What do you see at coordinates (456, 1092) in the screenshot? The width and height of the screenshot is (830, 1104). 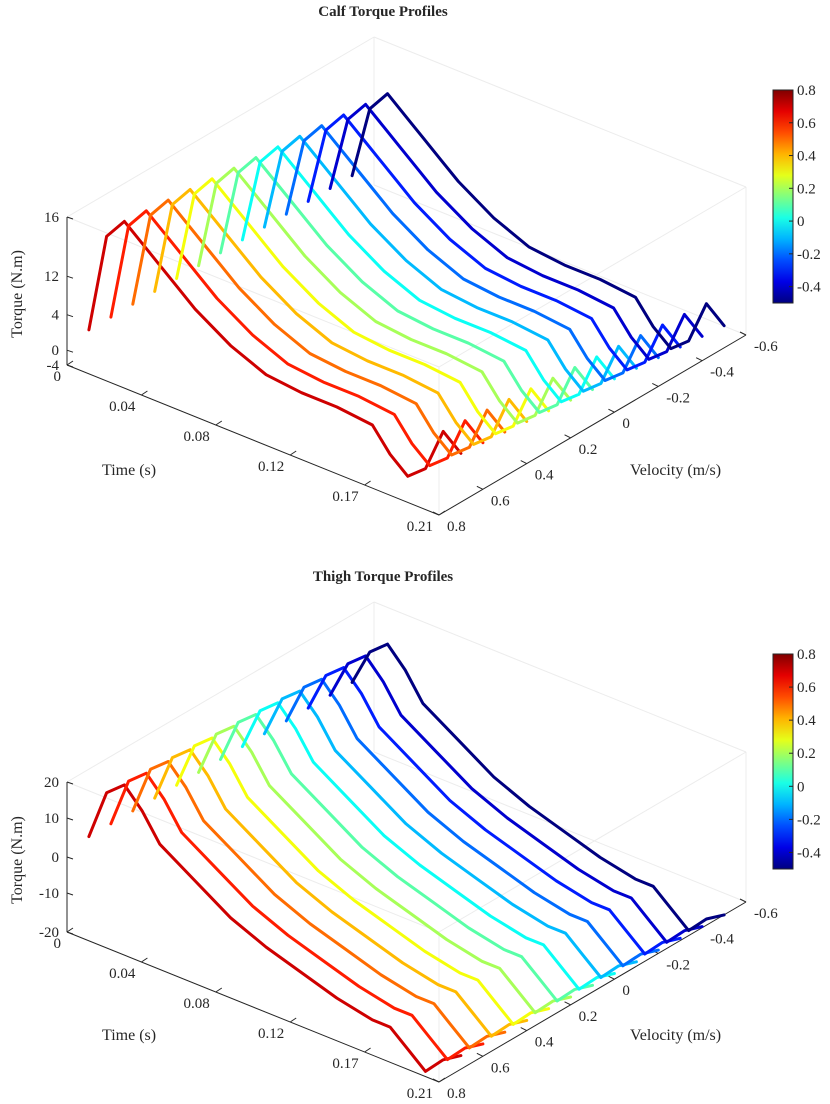 I see `thigh-velocity-tick-label: 0.8` at bounding box center [456, 1092].